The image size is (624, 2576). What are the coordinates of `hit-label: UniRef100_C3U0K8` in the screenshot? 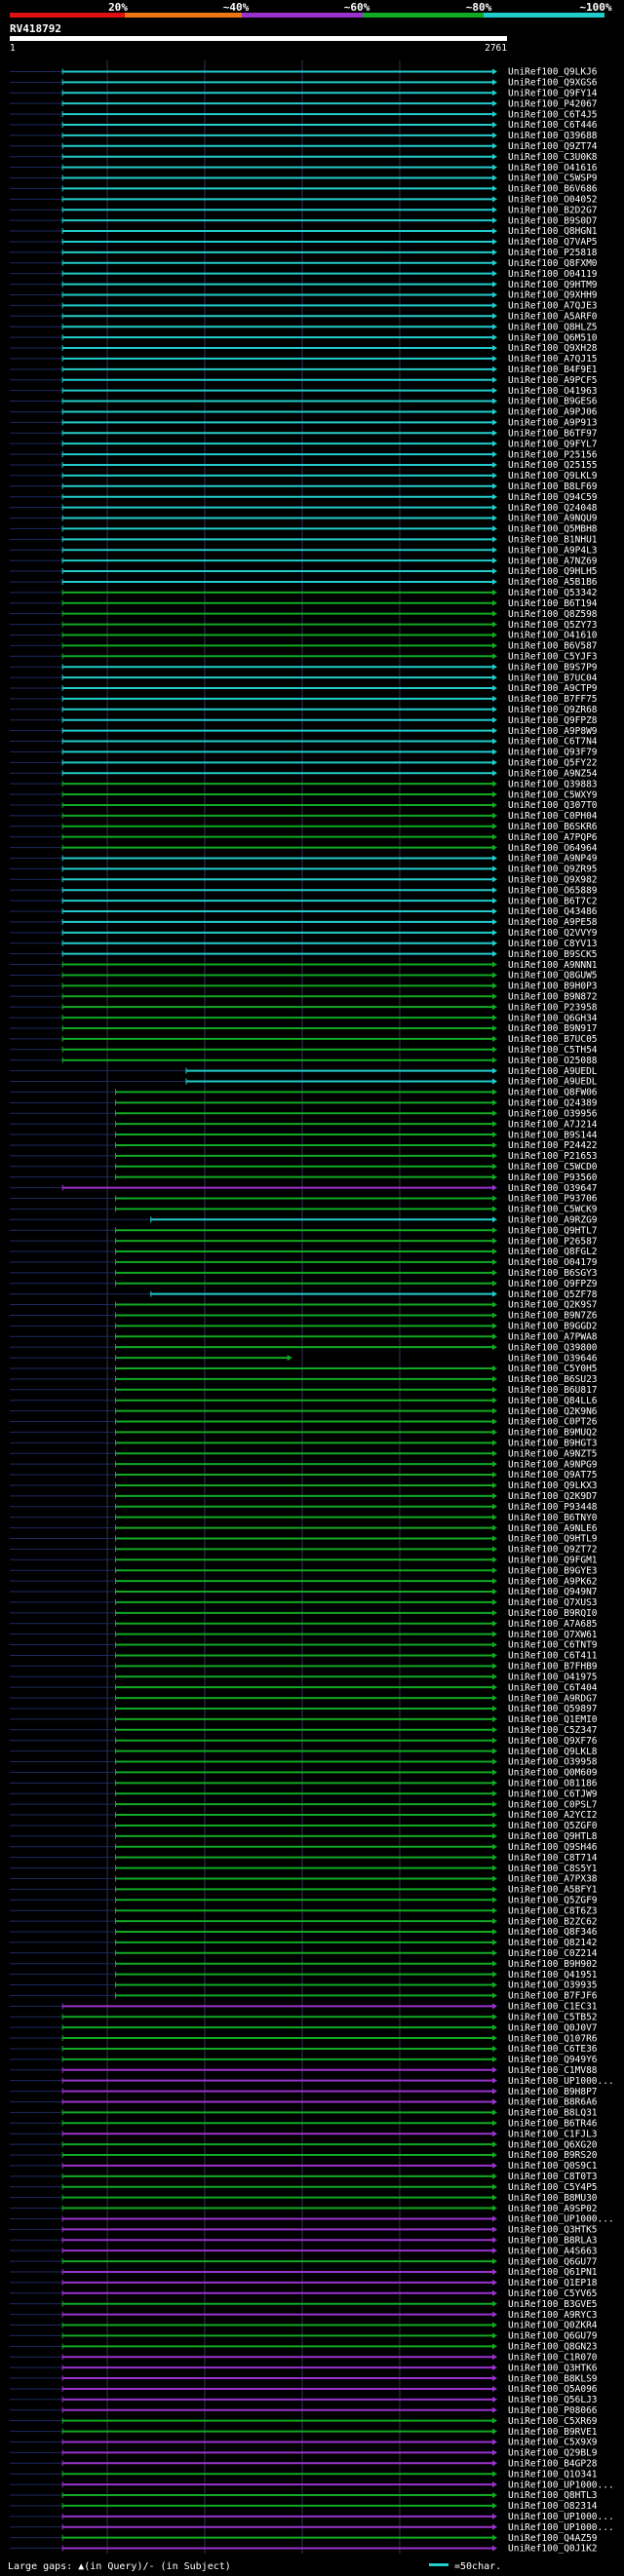 It's located at (553, 157).